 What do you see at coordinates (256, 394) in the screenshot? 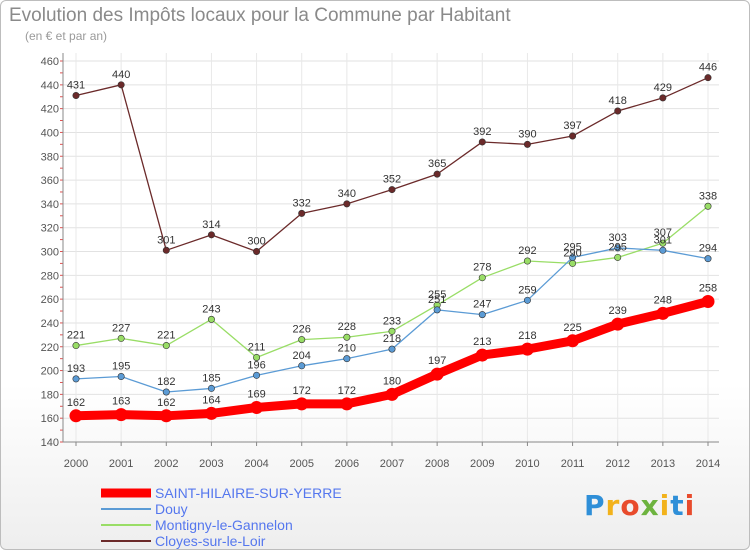
I see `data-label: 169` at bounding box center [256, 394].